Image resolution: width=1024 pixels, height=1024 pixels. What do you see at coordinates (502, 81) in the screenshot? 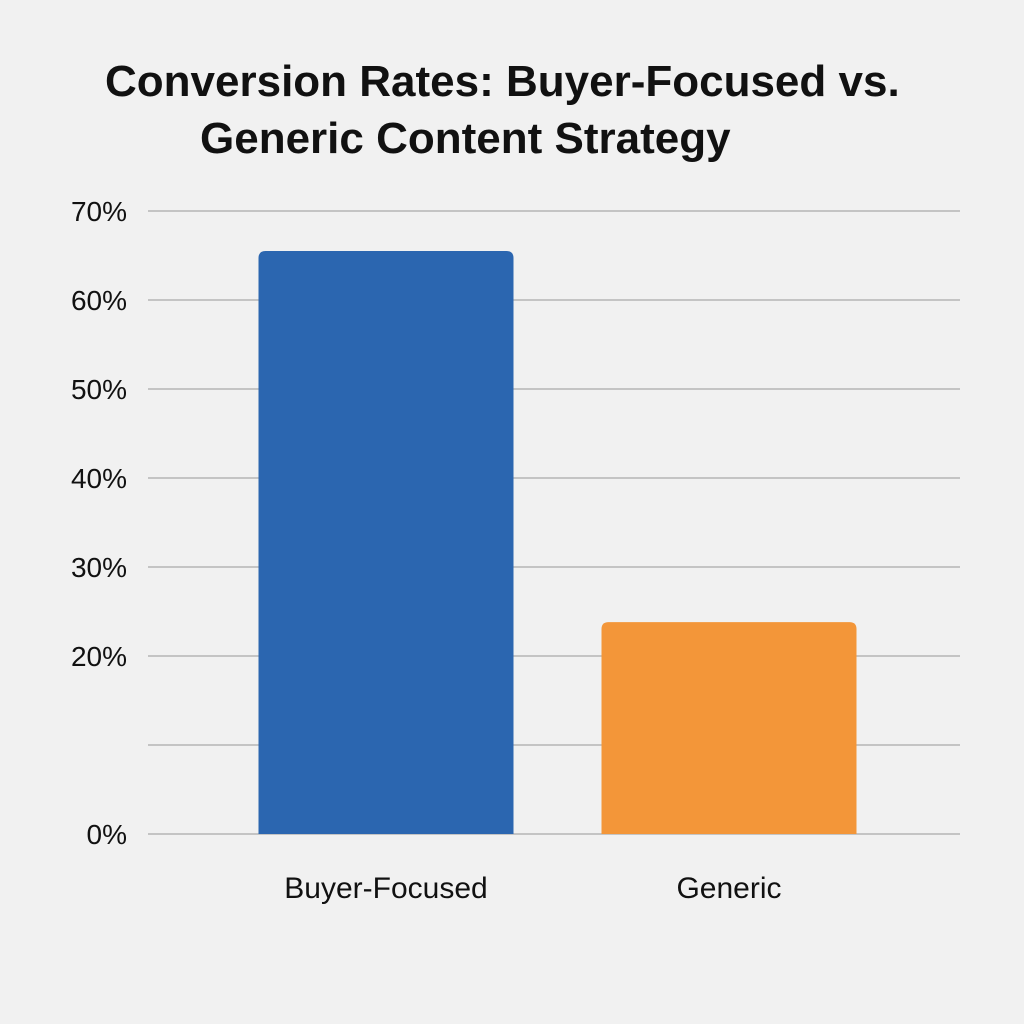
I see `chart-title-line-1: Conversion Rates: Buyer-Focused vs.` at bounding box center [502, 81].